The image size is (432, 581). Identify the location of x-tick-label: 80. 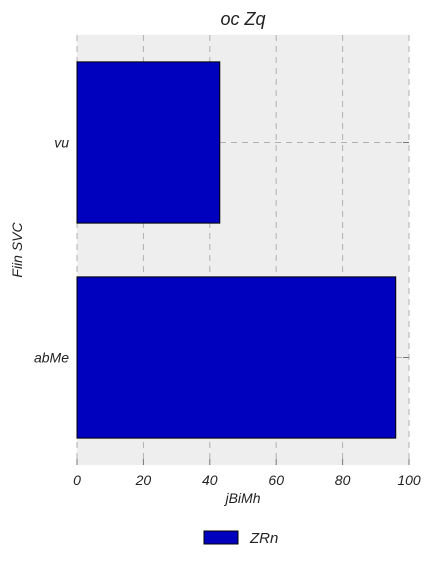
(343, 480).